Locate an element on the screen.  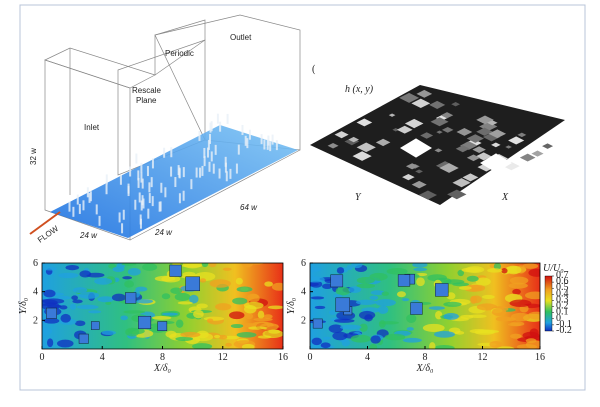
x-axis-label: X/δ₀ is located at coordinates (162, 368).